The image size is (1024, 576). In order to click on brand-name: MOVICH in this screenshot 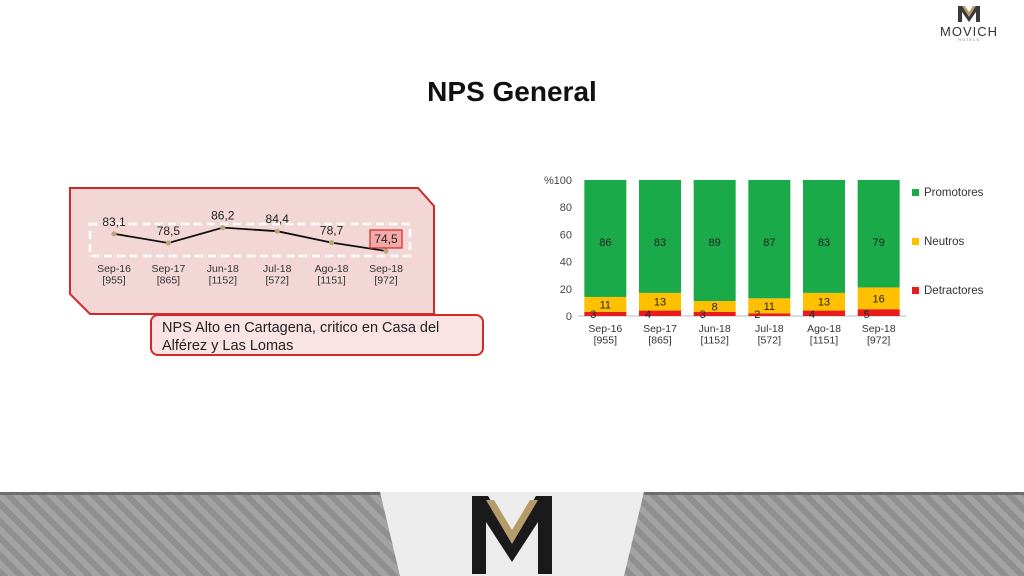, I will do `click(969, 31)`.